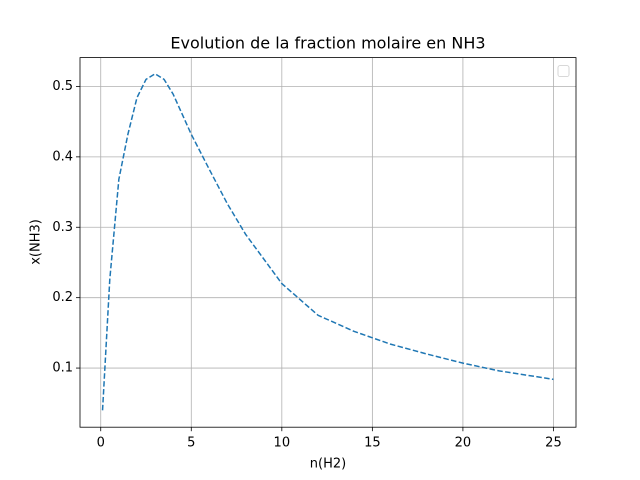 The width and height of the screenshot is (640, 480). Describe the element at coordinates (463, 443) in the screenshot. I see `x-tick-label: 20` at that location.